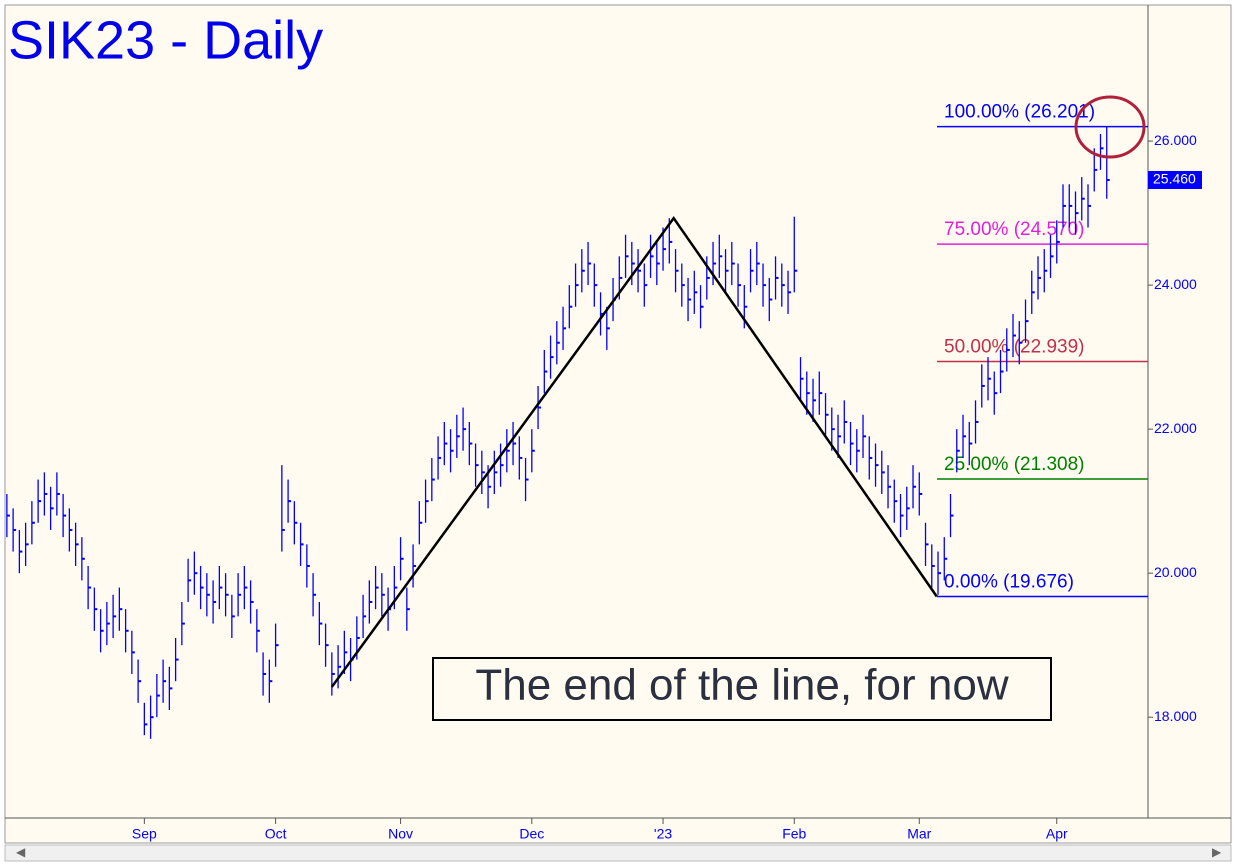 The image size is (1236, 867). I want to click on y-tick-label: 24.000, so click(1175, 284).